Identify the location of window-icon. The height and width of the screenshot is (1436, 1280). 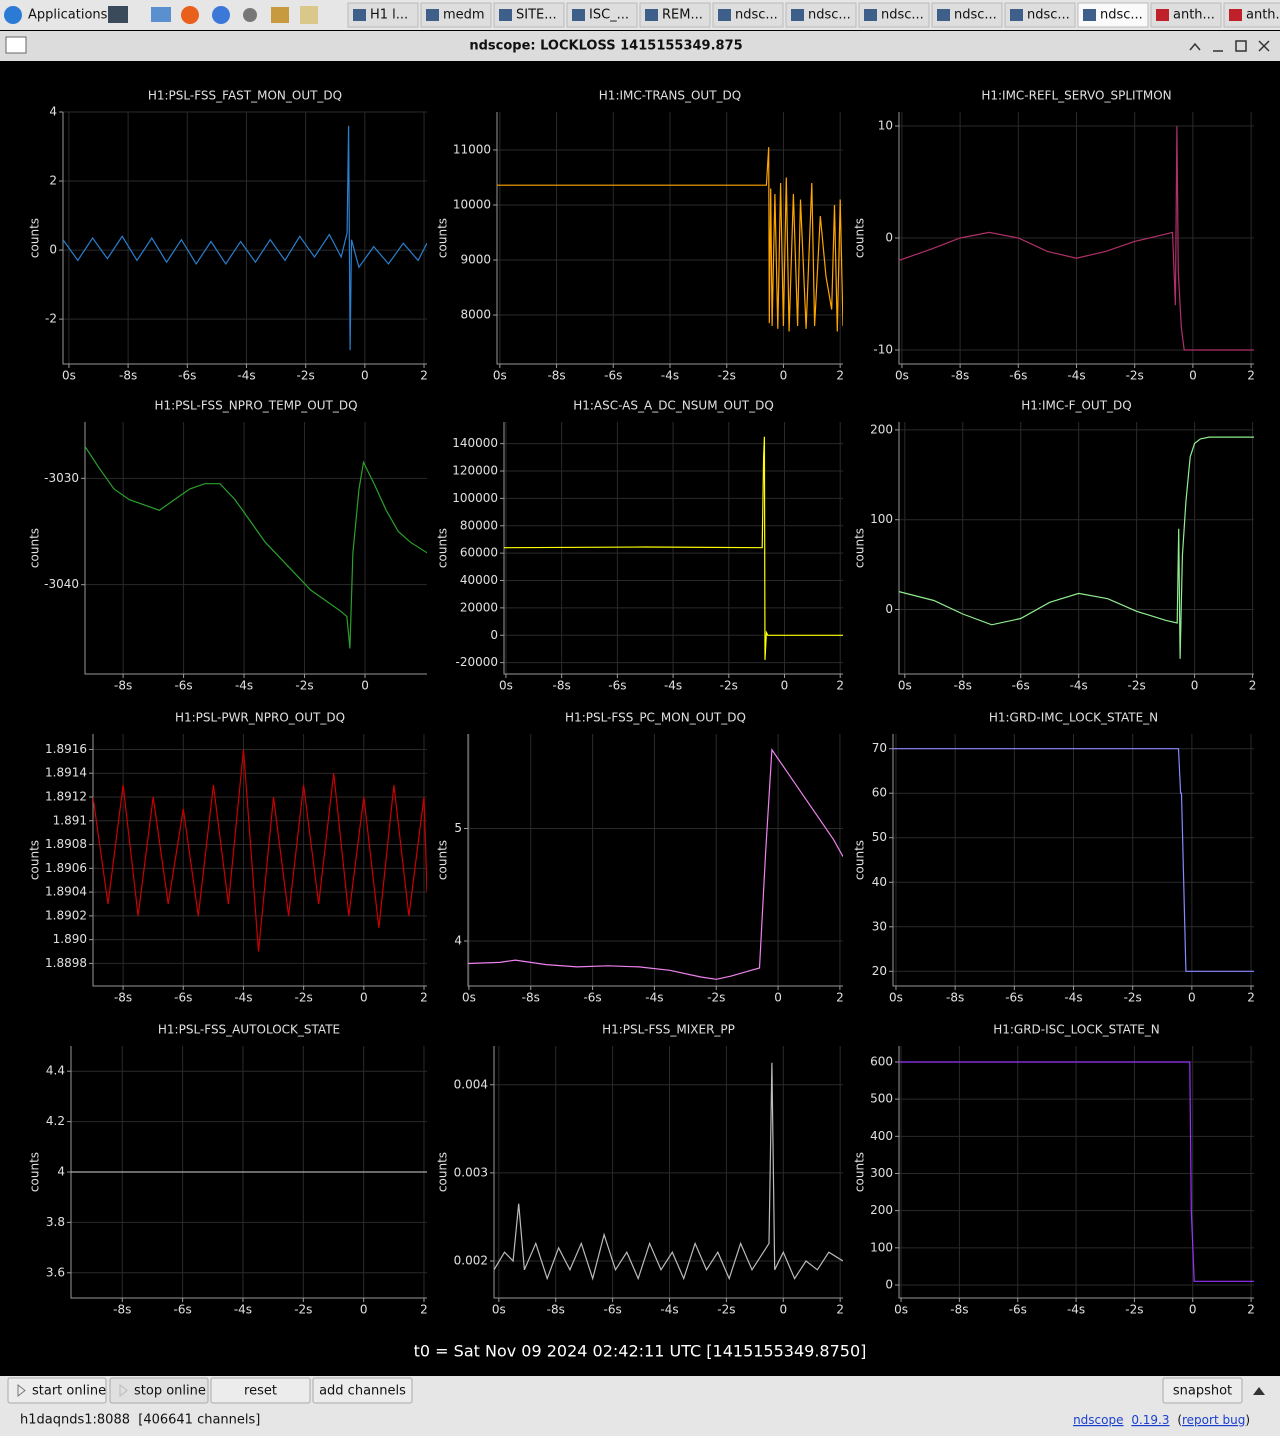
(16, 45).